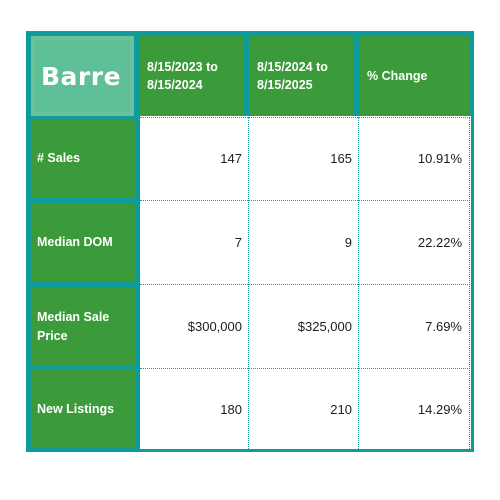 The height and width of the screenshot is (500, 500). Describe the element at coordinates (397, 76) in the screenshot. I see `header-percent-change-line-1: % Change` at that location.